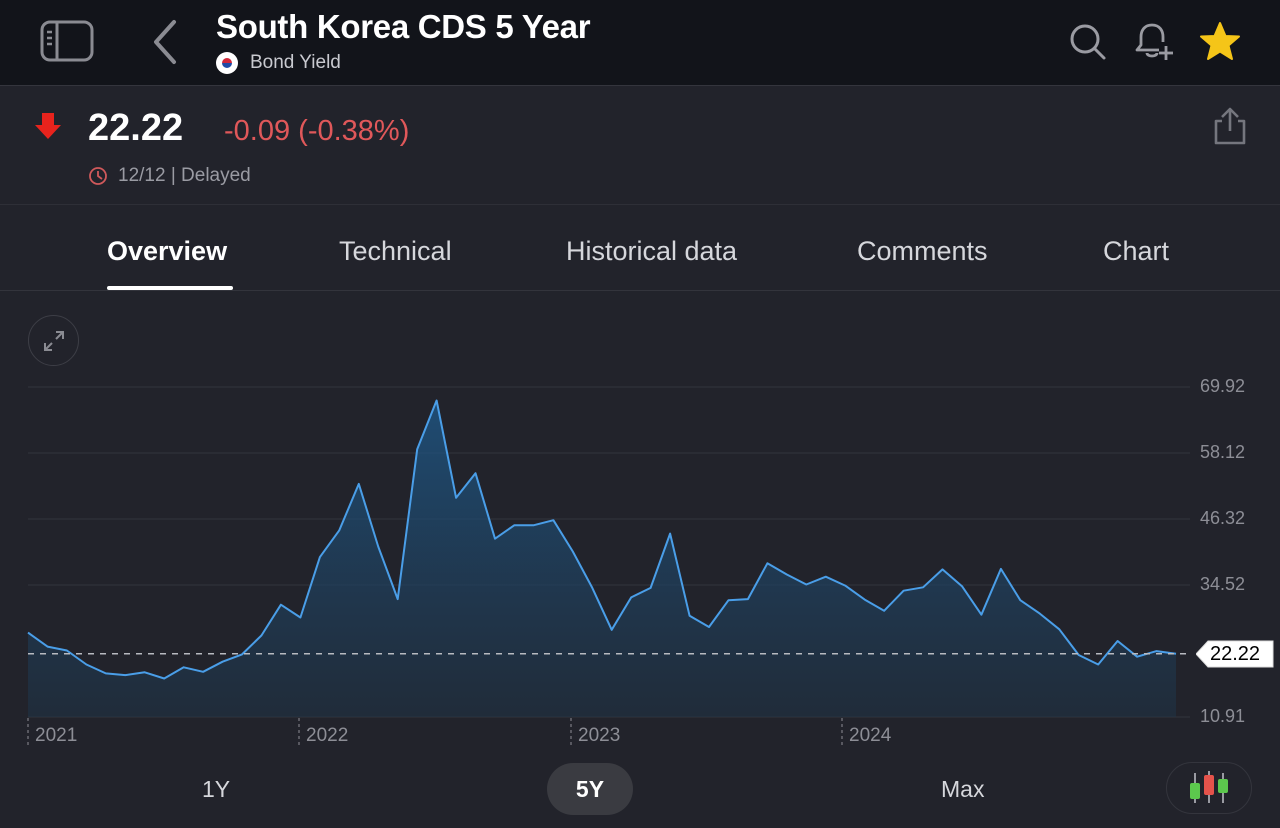  I want to click on instrument-type: Bond Yield, so click(278, 63).